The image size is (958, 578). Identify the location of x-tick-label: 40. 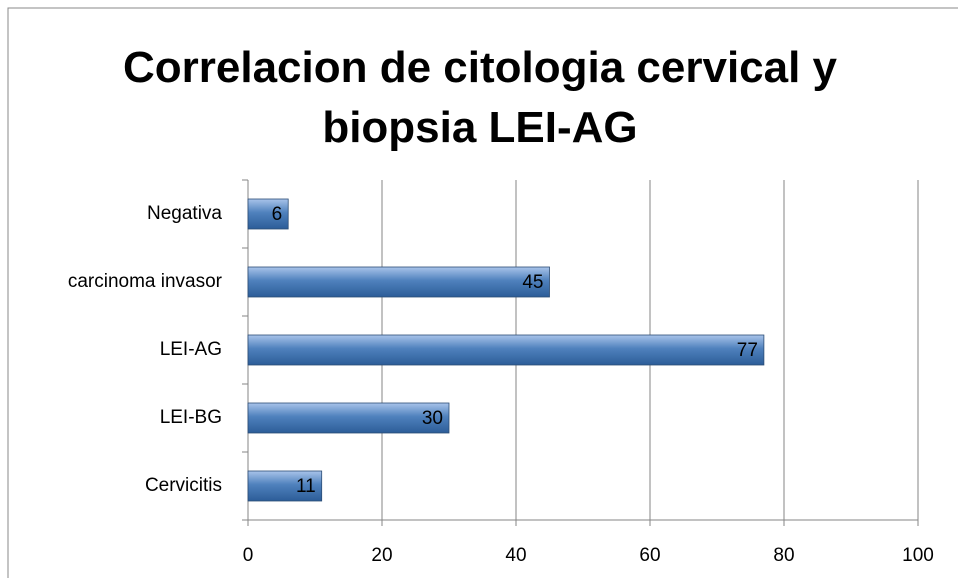
(515, 555).